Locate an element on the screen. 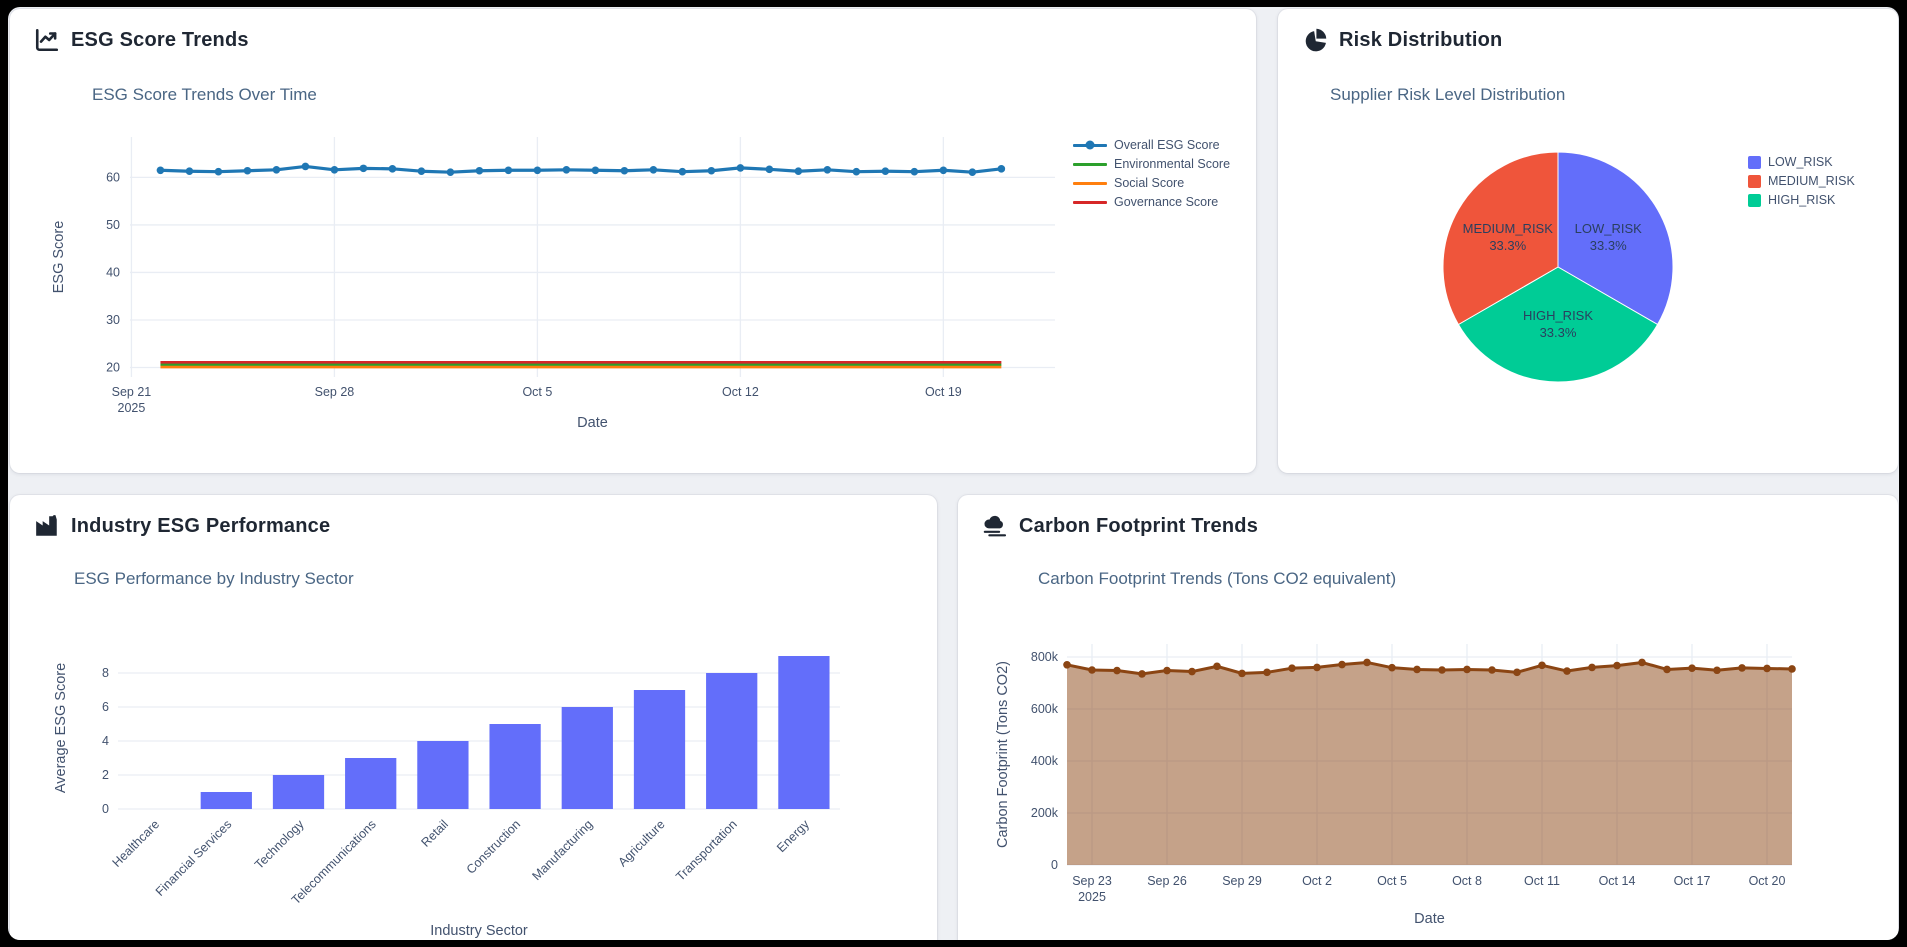  panel-title: ESG Score Trends is located at coordinates (160, 39).